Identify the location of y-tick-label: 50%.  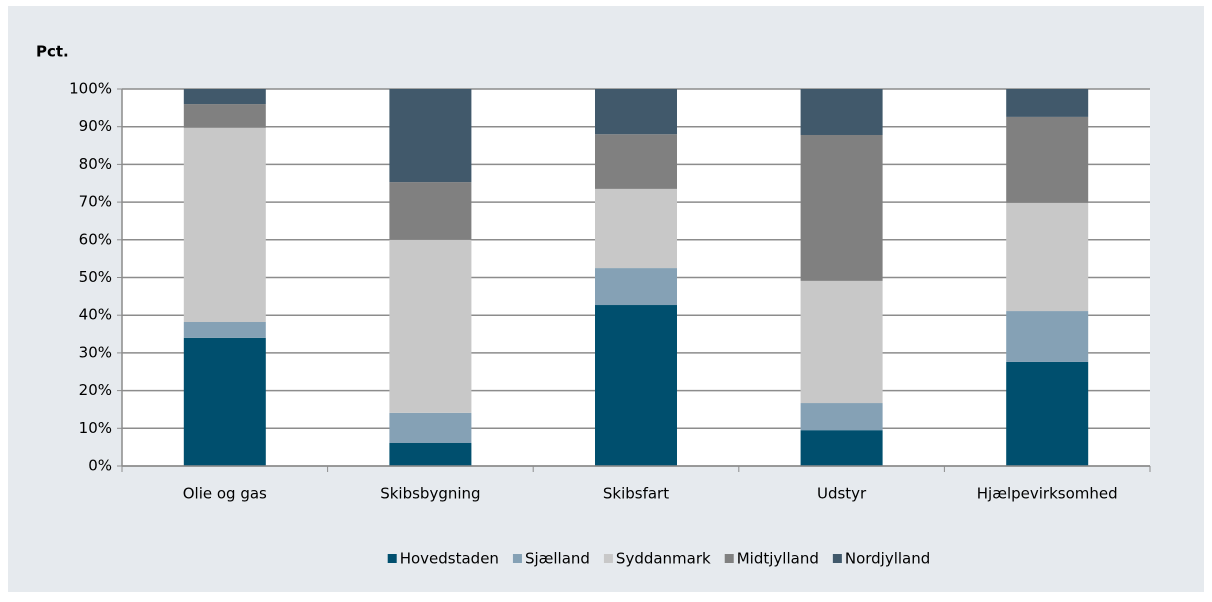
(95, 277).